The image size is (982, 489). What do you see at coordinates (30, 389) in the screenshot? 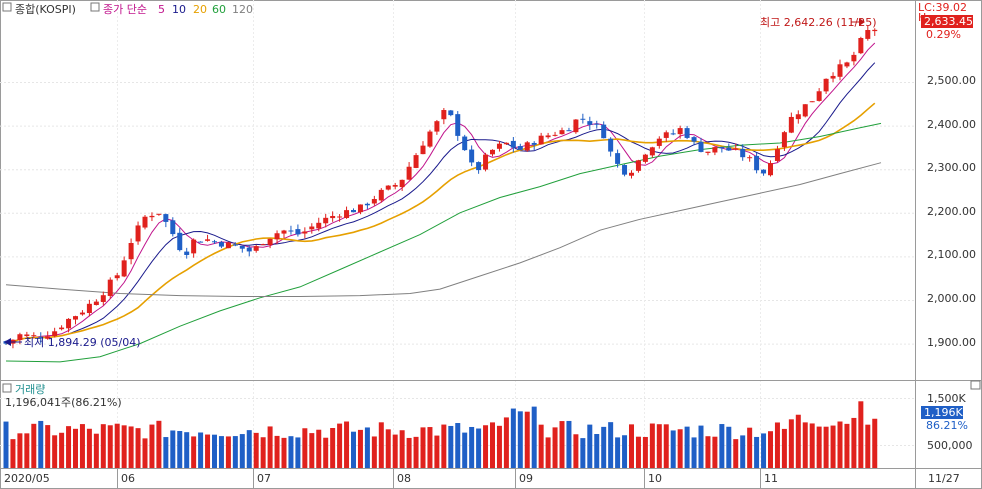
I see `volume-title: 거래량` at bounding box center [30, 389].